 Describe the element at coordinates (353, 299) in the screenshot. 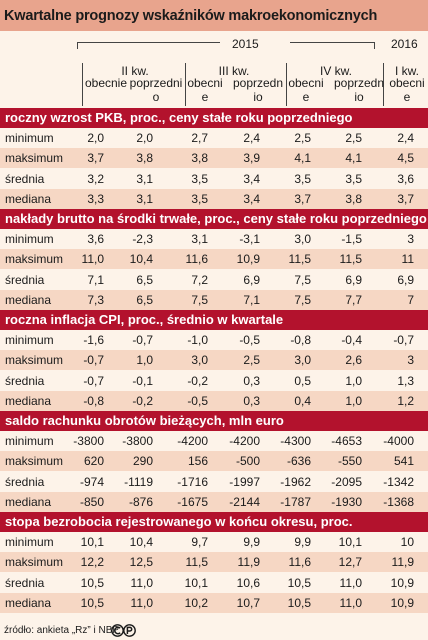

I see `table-cell: 7,7` at that location.